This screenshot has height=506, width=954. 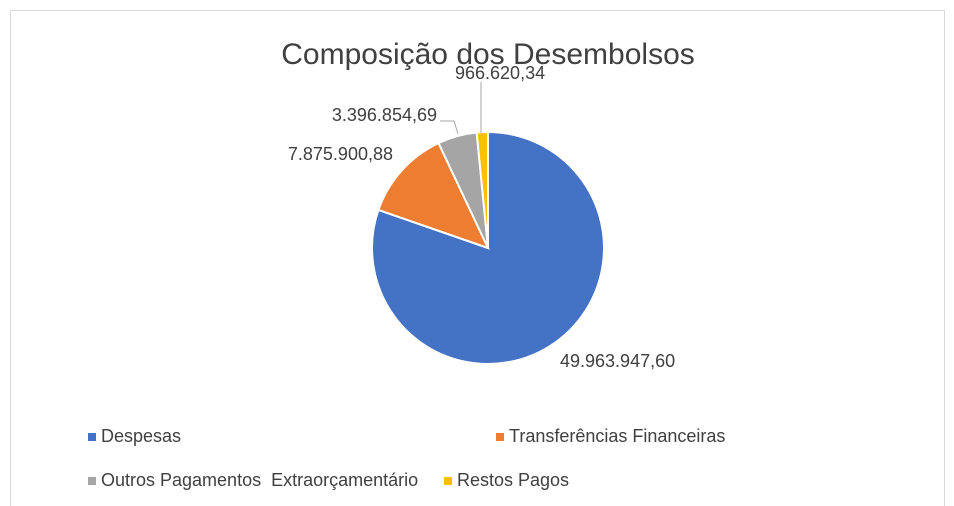 What do you see at coordinates (449, 127) in the screenshot?
I see `leader-line` at bounding box center [449, 127].